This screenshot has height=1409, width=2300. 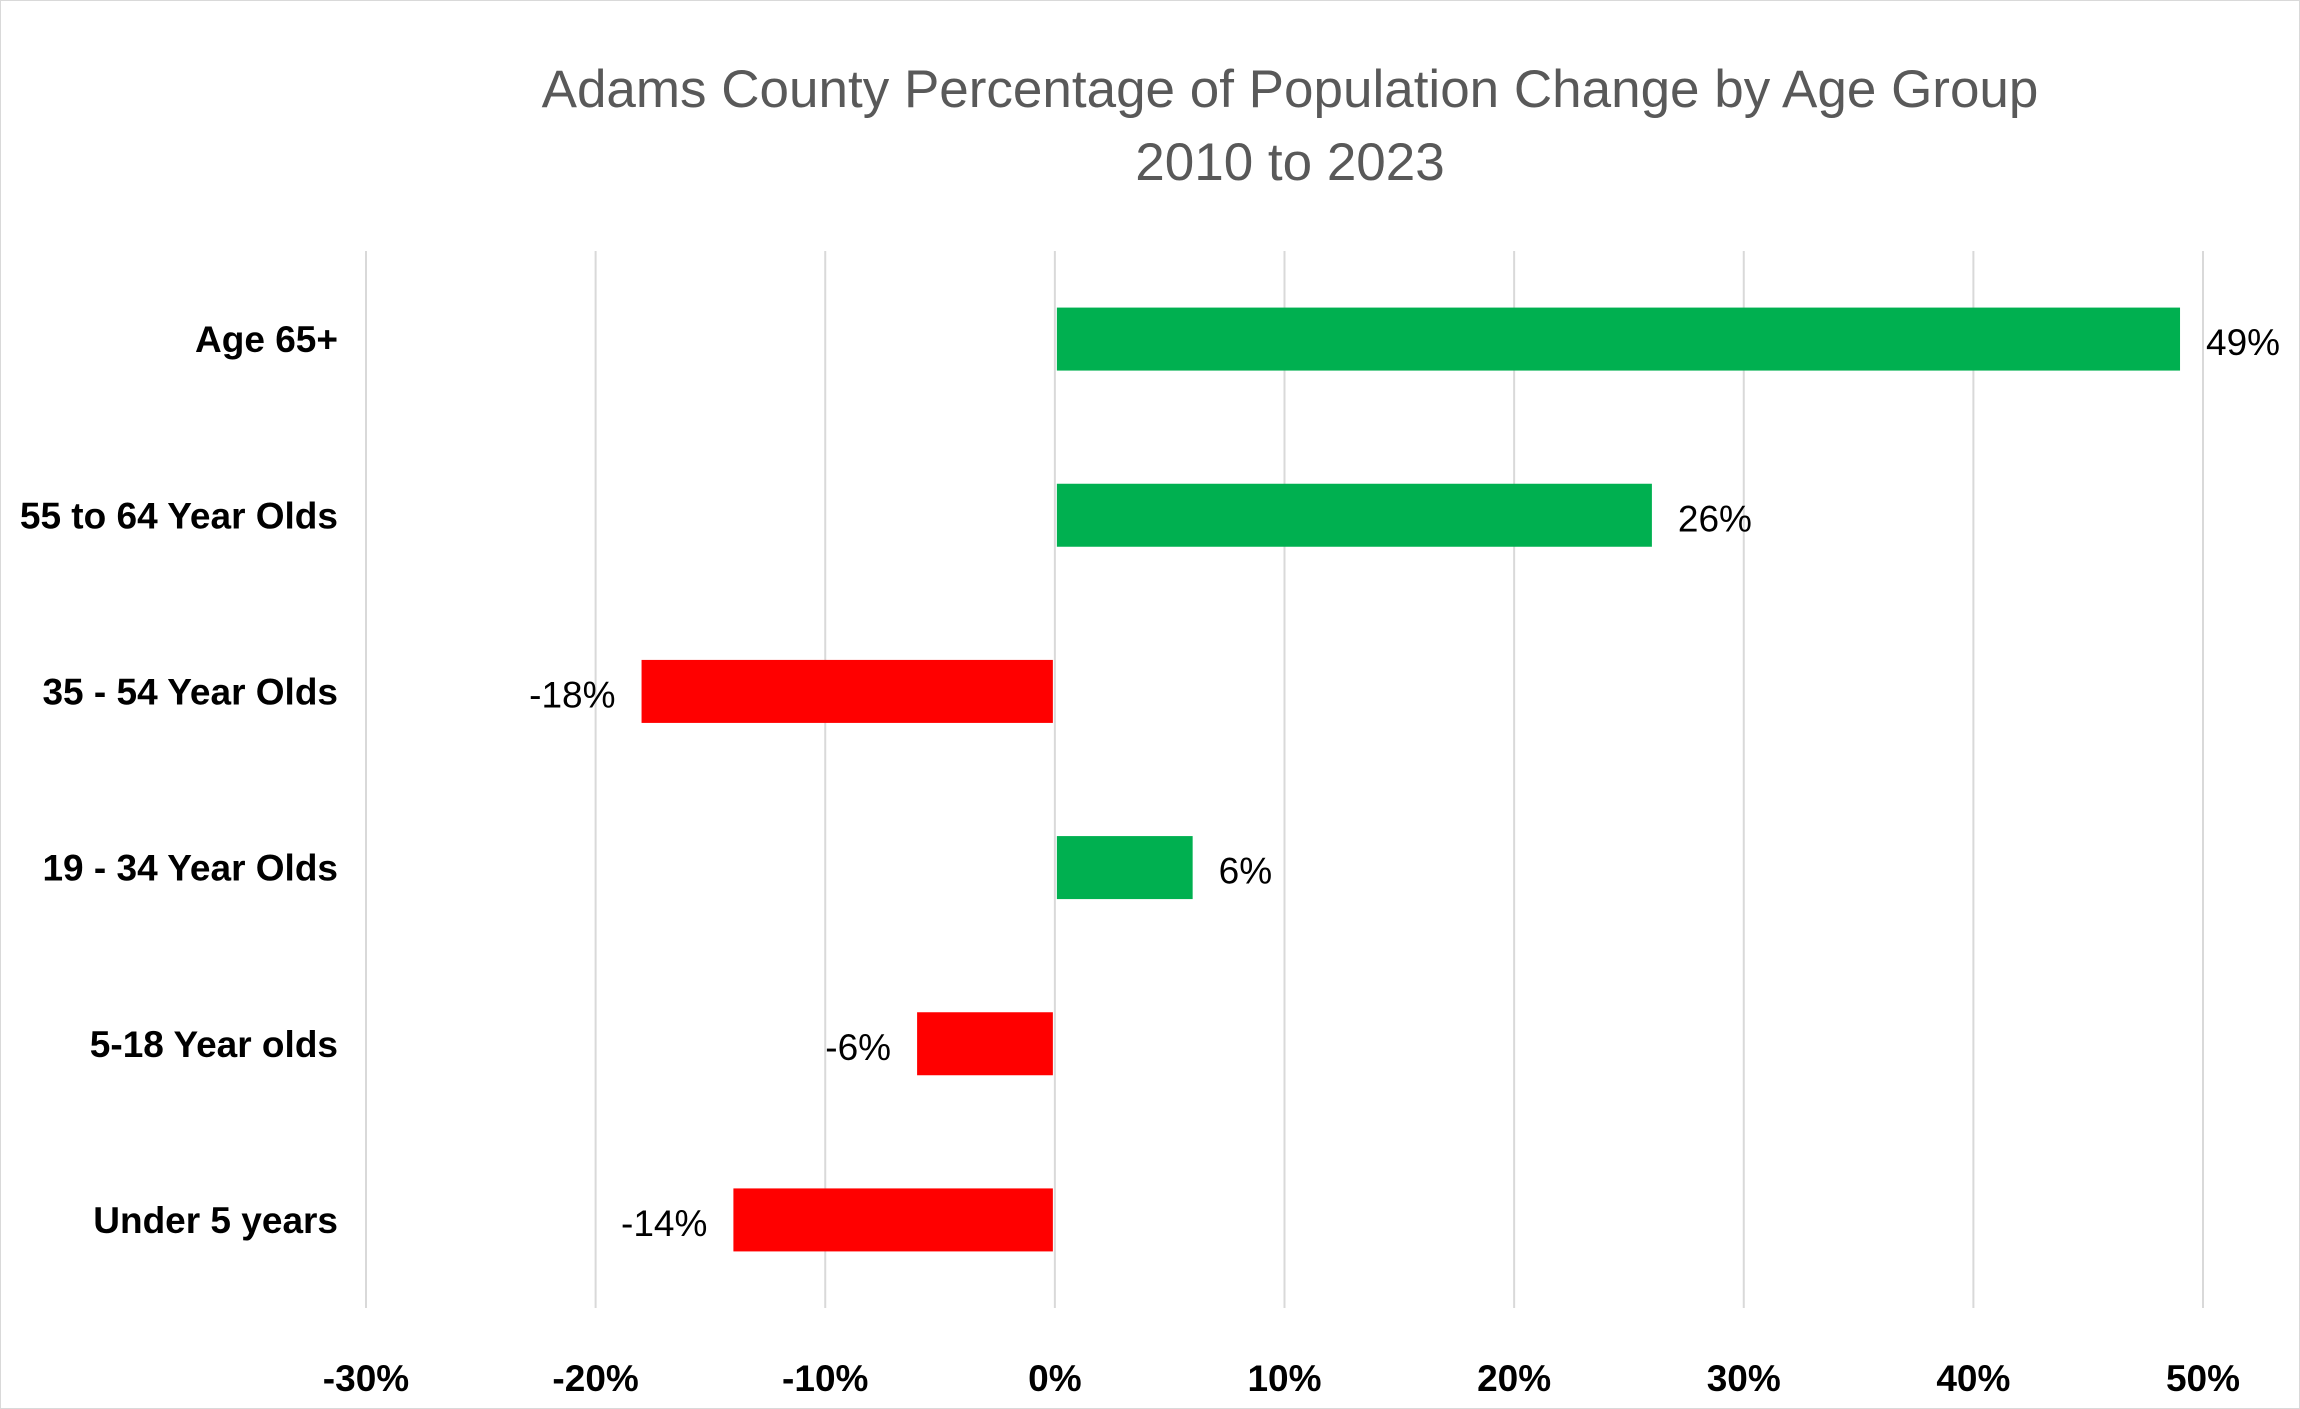 I want to click on x-tick-label: 30%, so click(x=1744, y=1378).